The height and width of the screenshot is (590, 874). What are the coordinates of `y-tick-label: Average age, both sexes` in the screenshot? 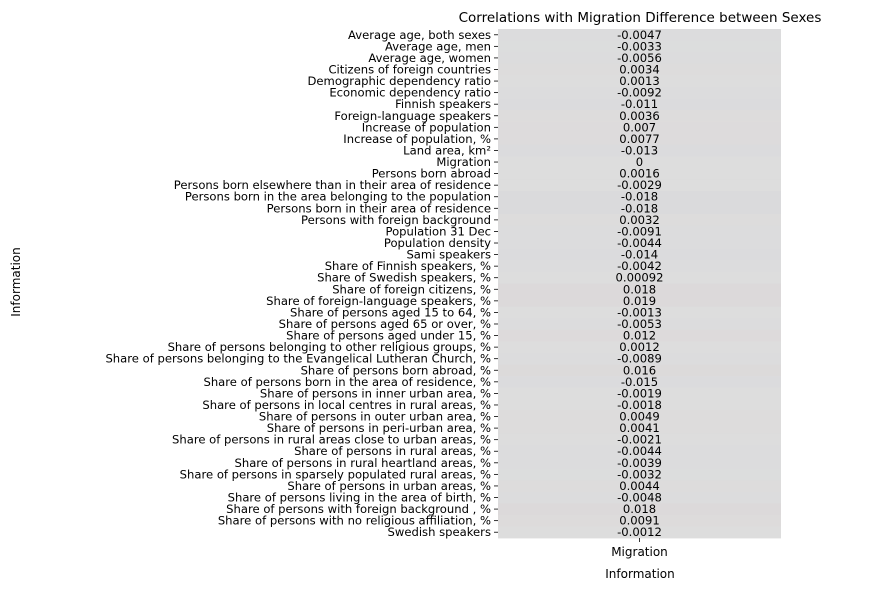 It's located at (419, 35).